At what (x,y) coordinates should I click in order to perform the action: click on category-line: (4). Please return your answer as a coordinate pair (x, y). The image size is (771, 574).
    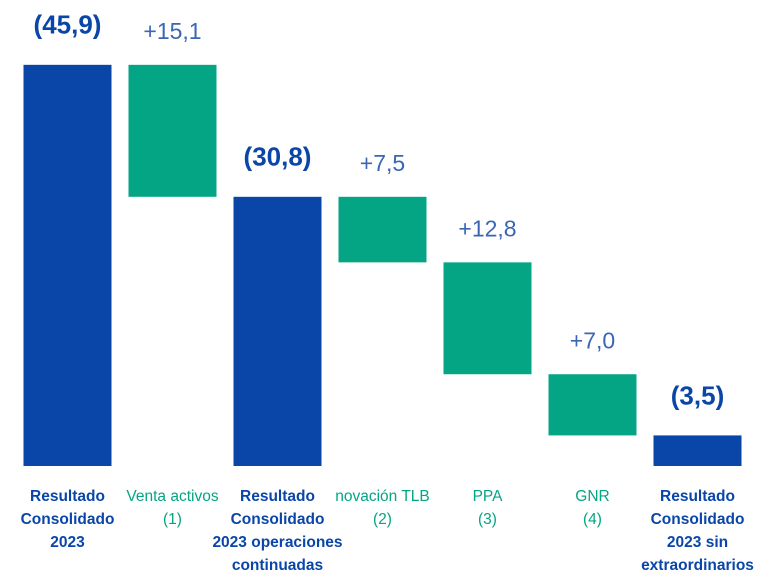
    Looking at the image, I should click on (592, 519).